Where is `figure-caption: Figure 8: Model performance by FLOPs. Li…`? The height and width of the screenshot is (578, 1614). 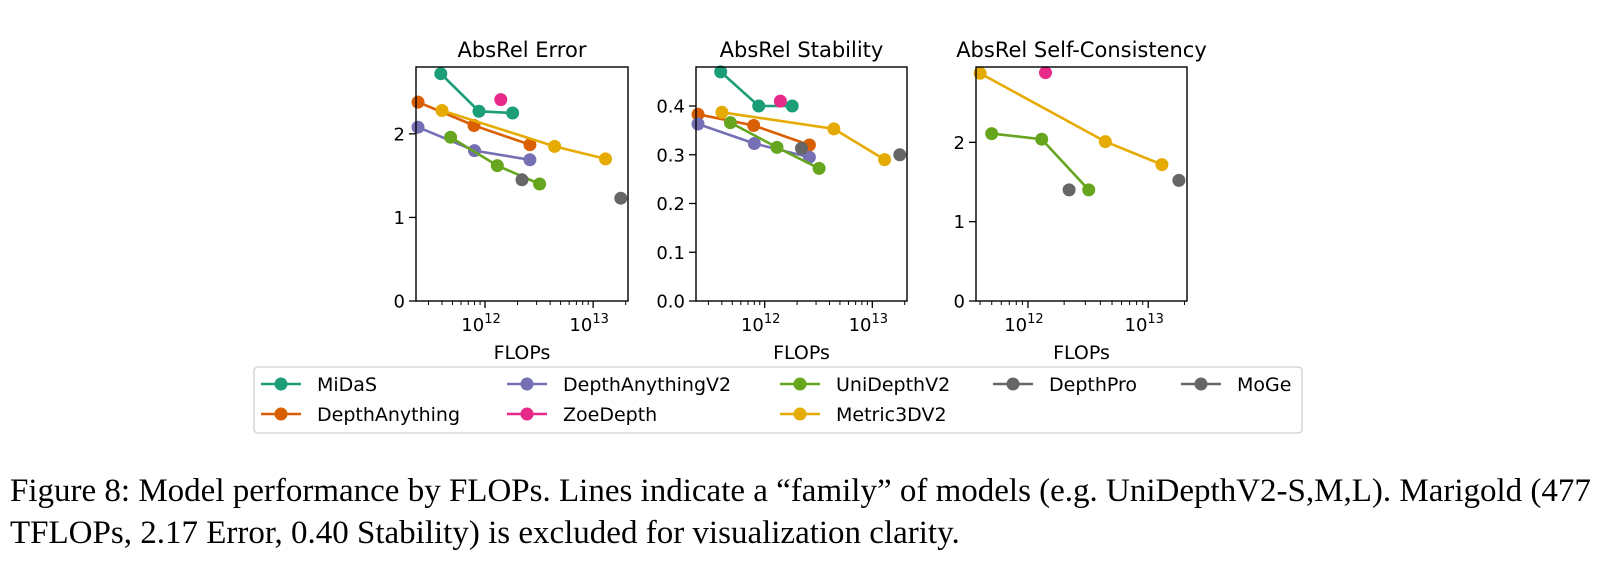
figure-caption: Figure 8: Model performance by FLOPs. Li… is located at coordinates (800, 512).